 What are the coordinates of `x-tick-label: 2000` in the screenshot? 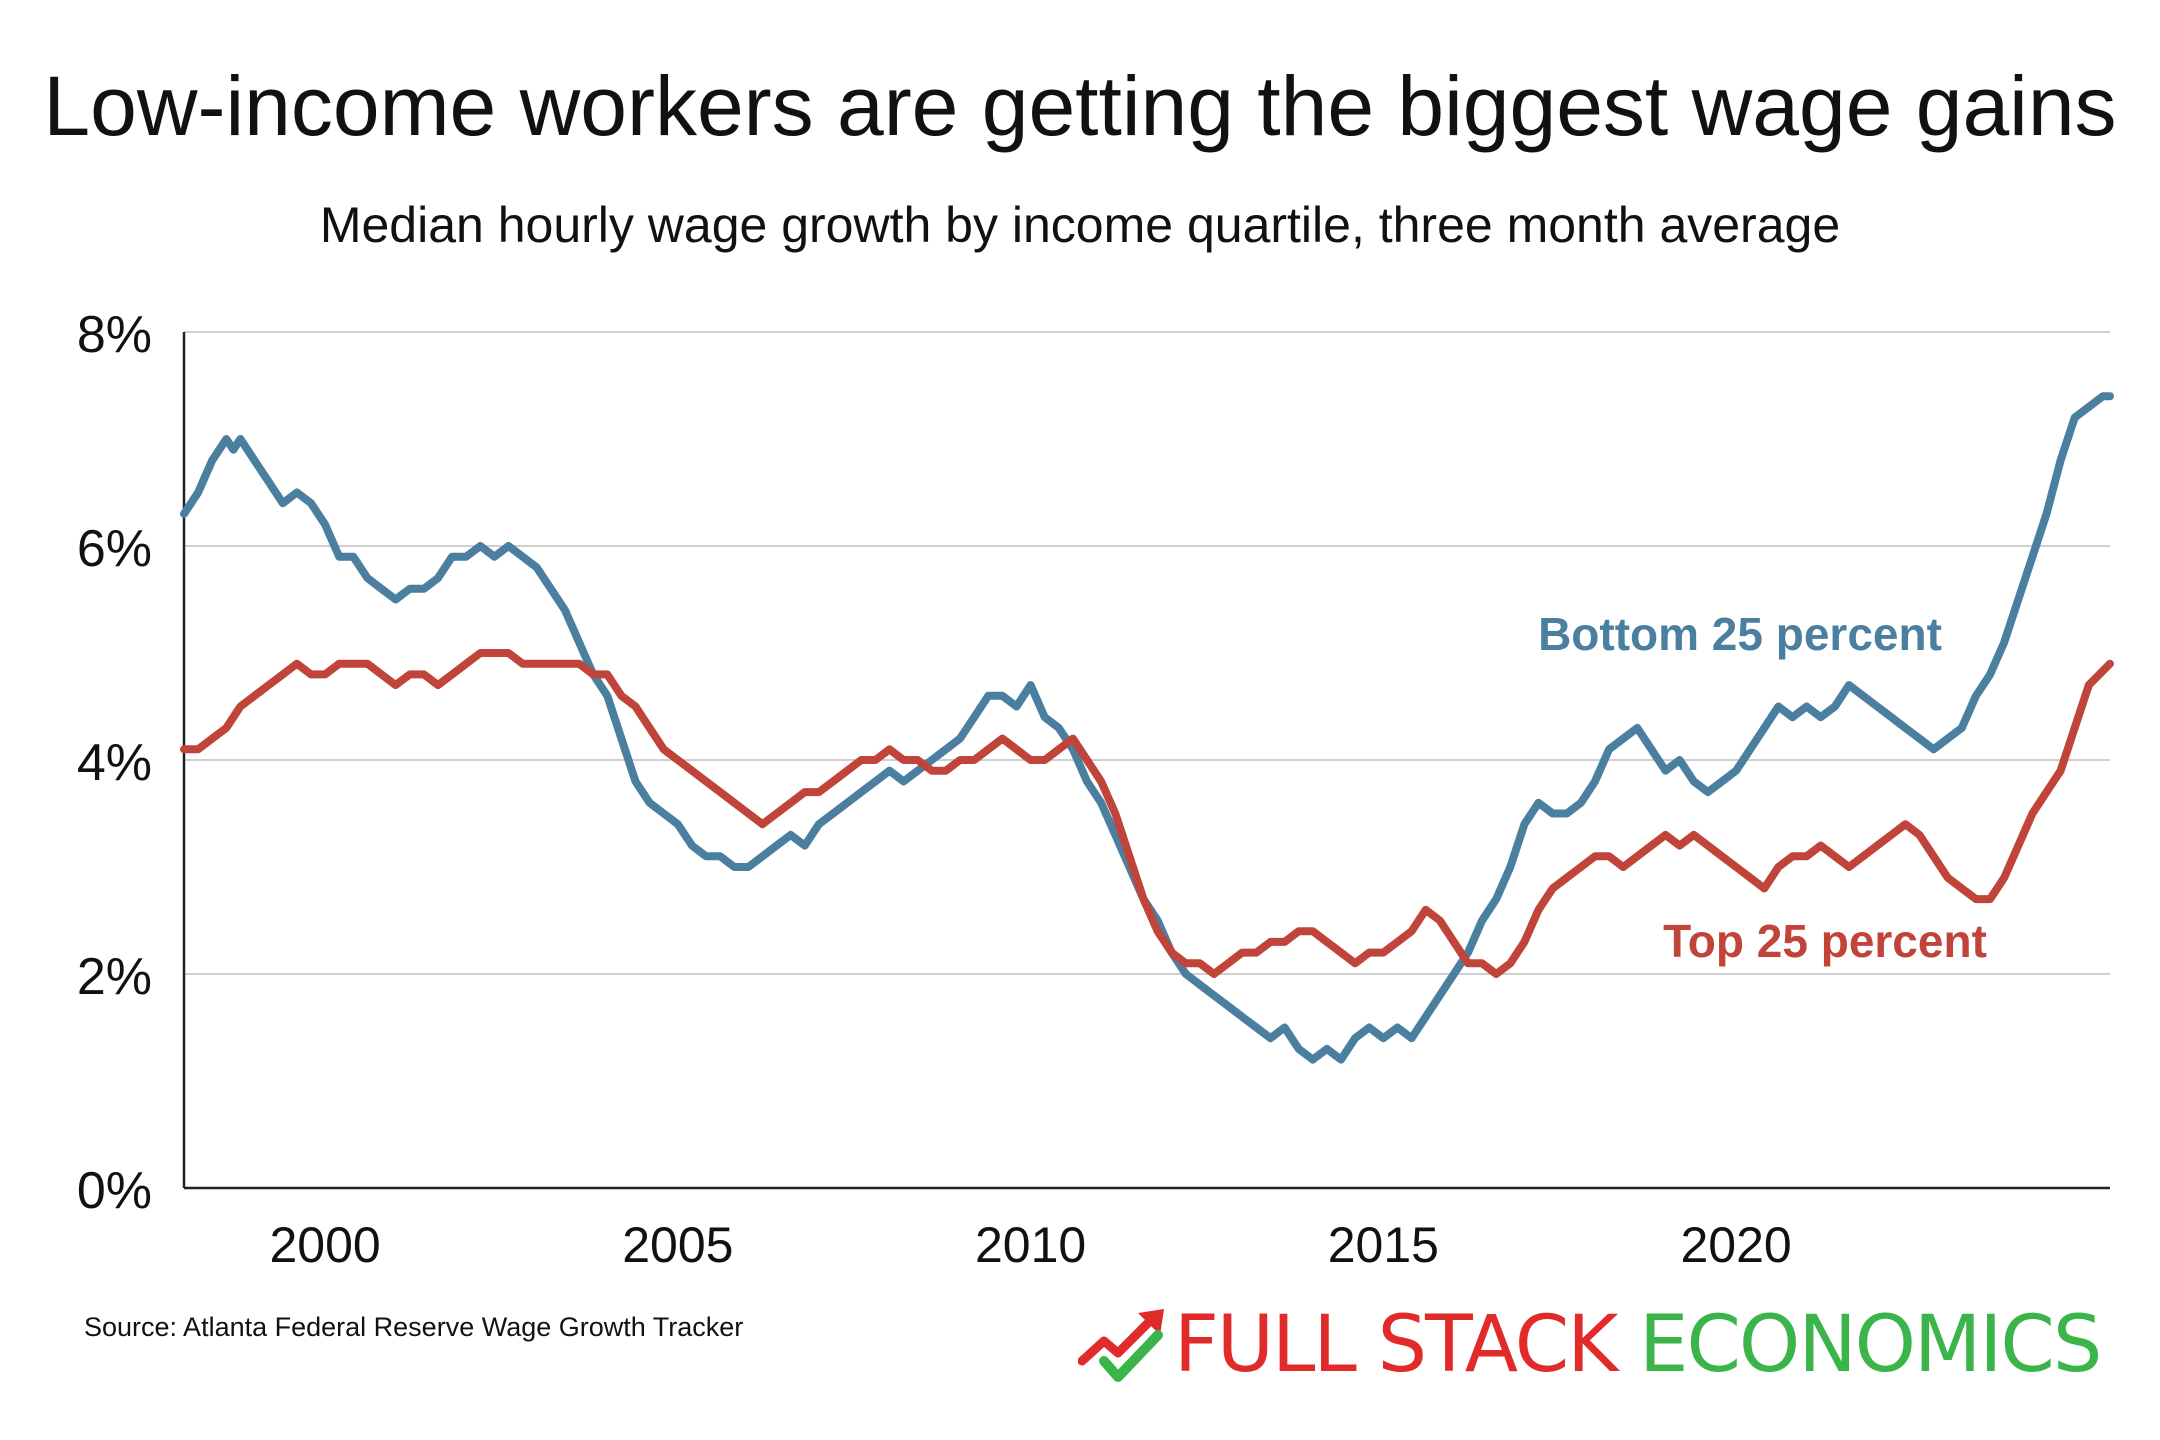 It's located at (324, 1245).